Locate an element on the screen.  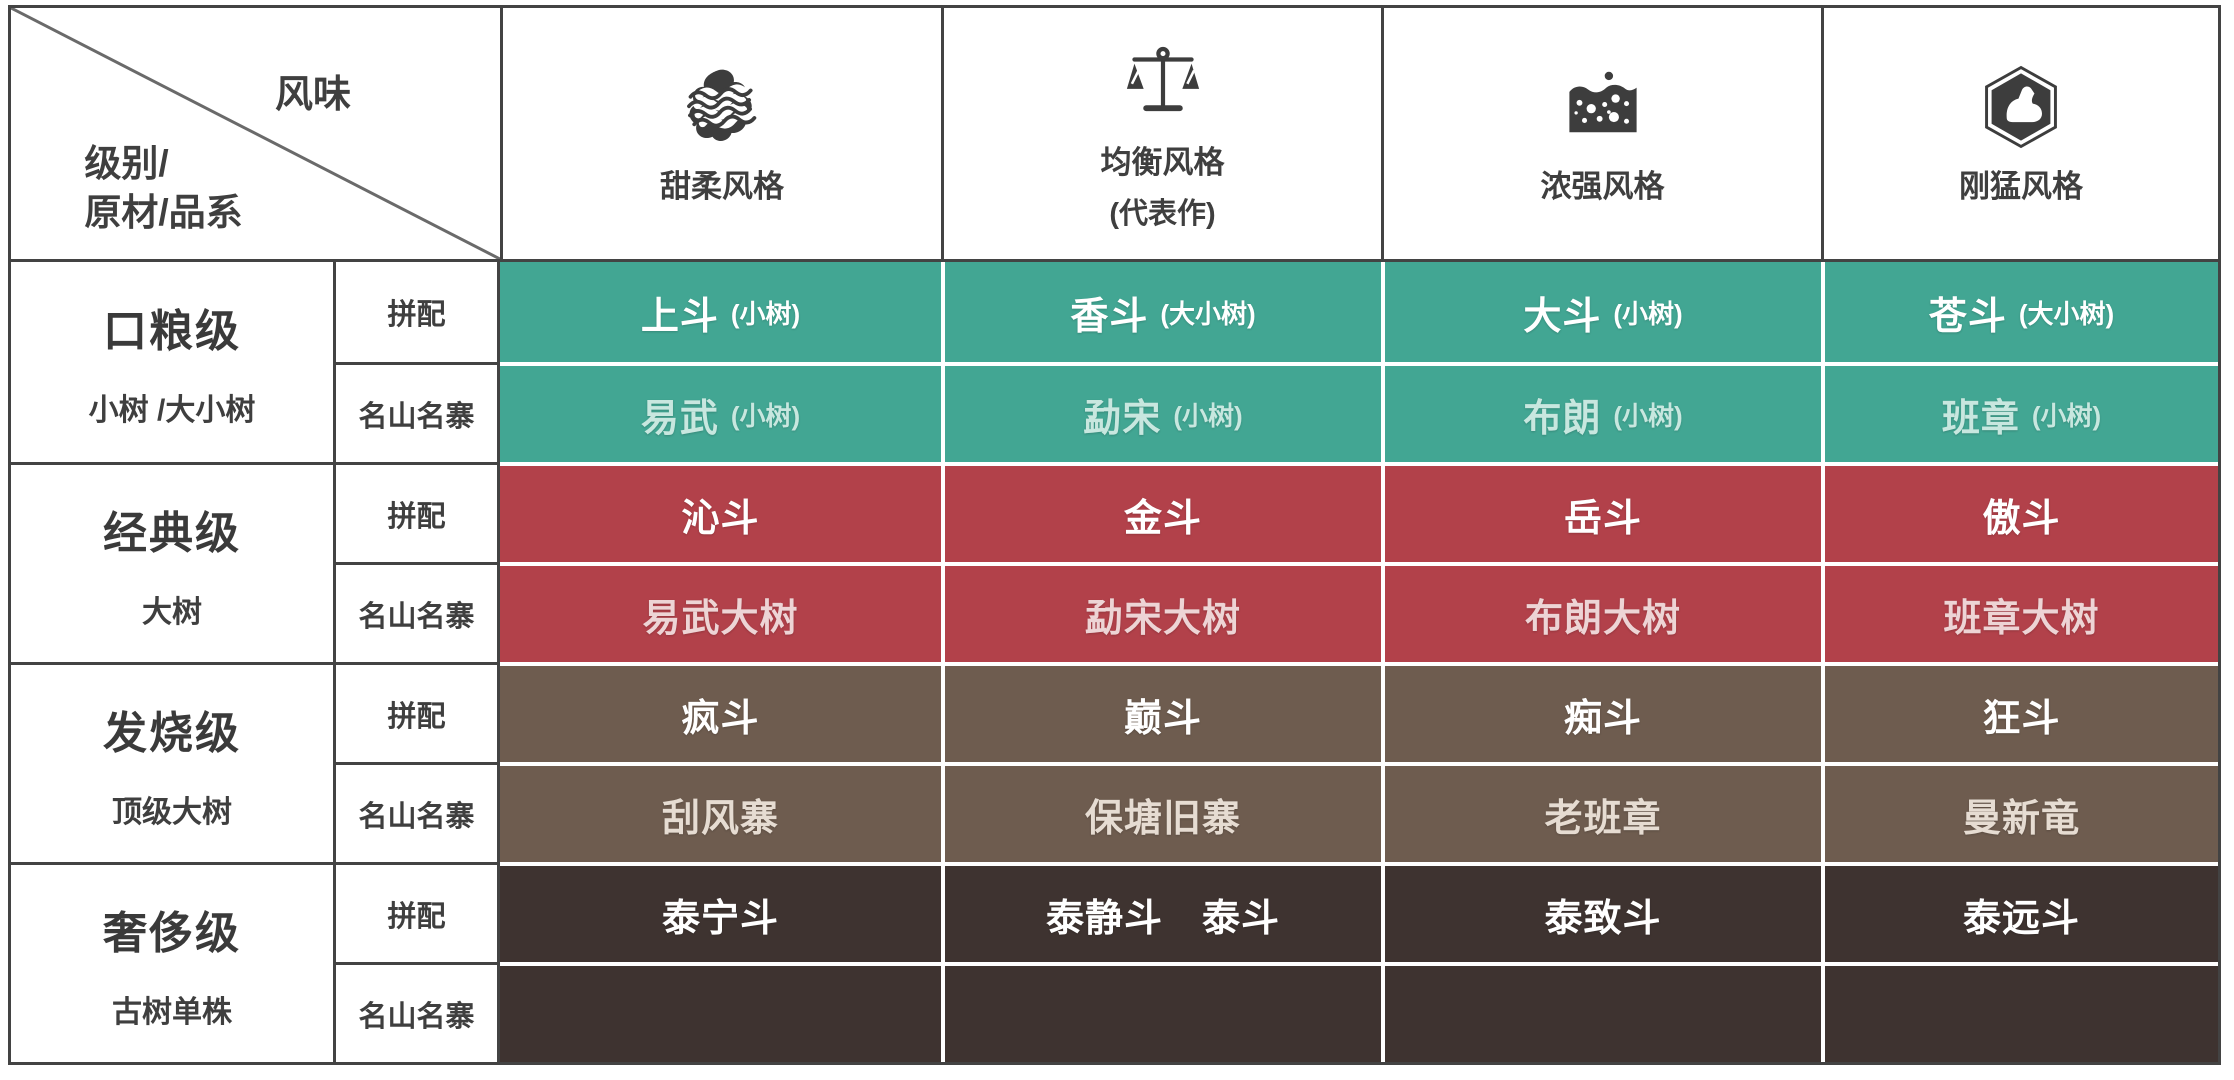
group-level: 发烧级 is located at coordinates (172, 733).